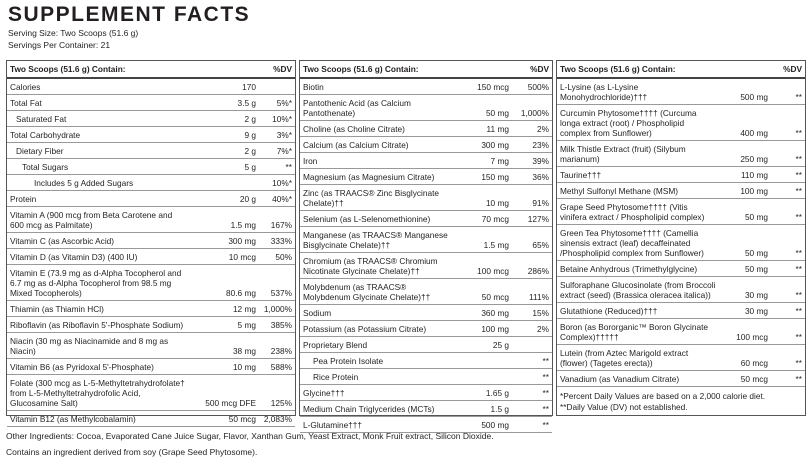 This screenshot has height=460, width=810. What do you see at coordinates (426, 344) in the screenshot?
I see `nutrient-row: Proprietary Blend 25 g` at bounding box center [426, 344].